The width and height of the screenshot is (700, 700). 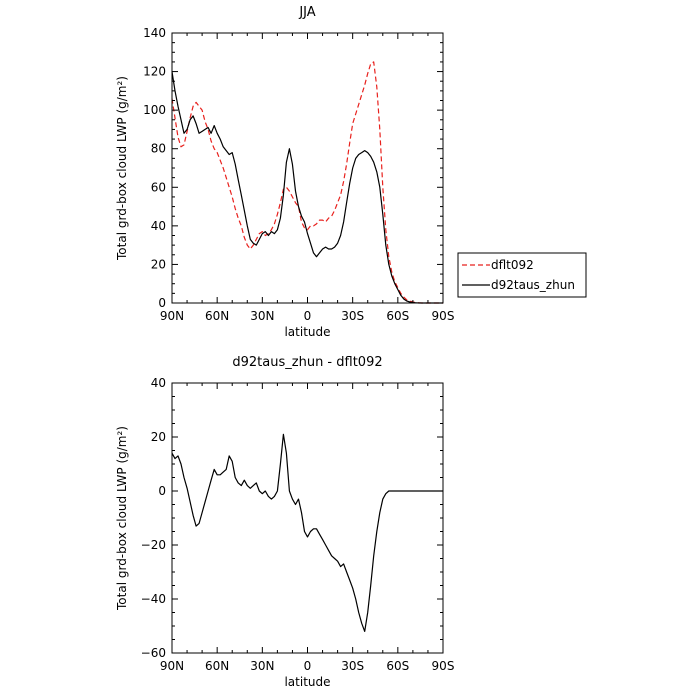 What do you see at coordinates (158, 187) in the screenshot?
I see `y-tick-label: 60` at bounding box center [158, 187].